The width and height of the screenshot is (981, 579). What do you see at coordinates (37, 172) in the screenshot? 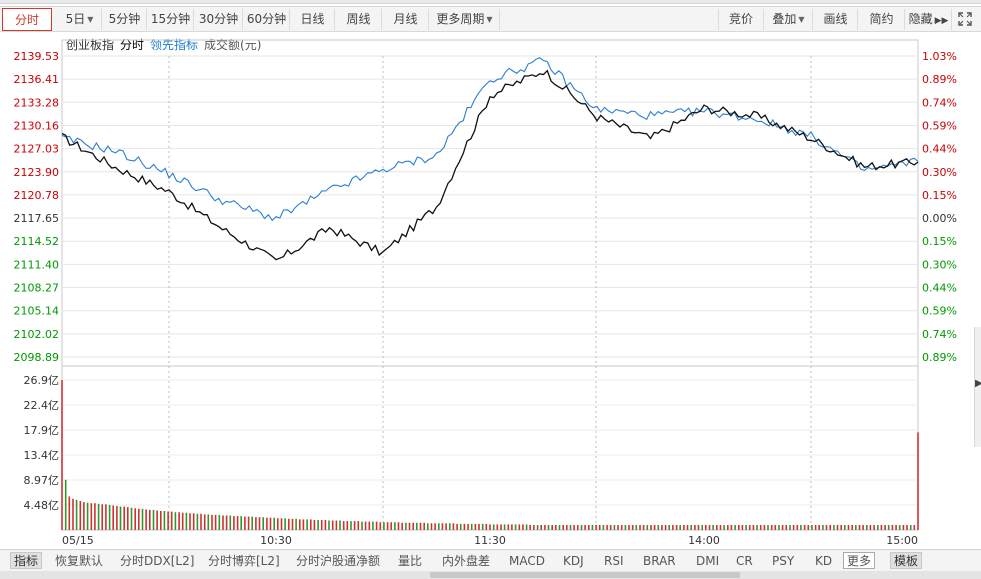
I see `price-tick-label: 2123.90` at bounding box center [37, 172].